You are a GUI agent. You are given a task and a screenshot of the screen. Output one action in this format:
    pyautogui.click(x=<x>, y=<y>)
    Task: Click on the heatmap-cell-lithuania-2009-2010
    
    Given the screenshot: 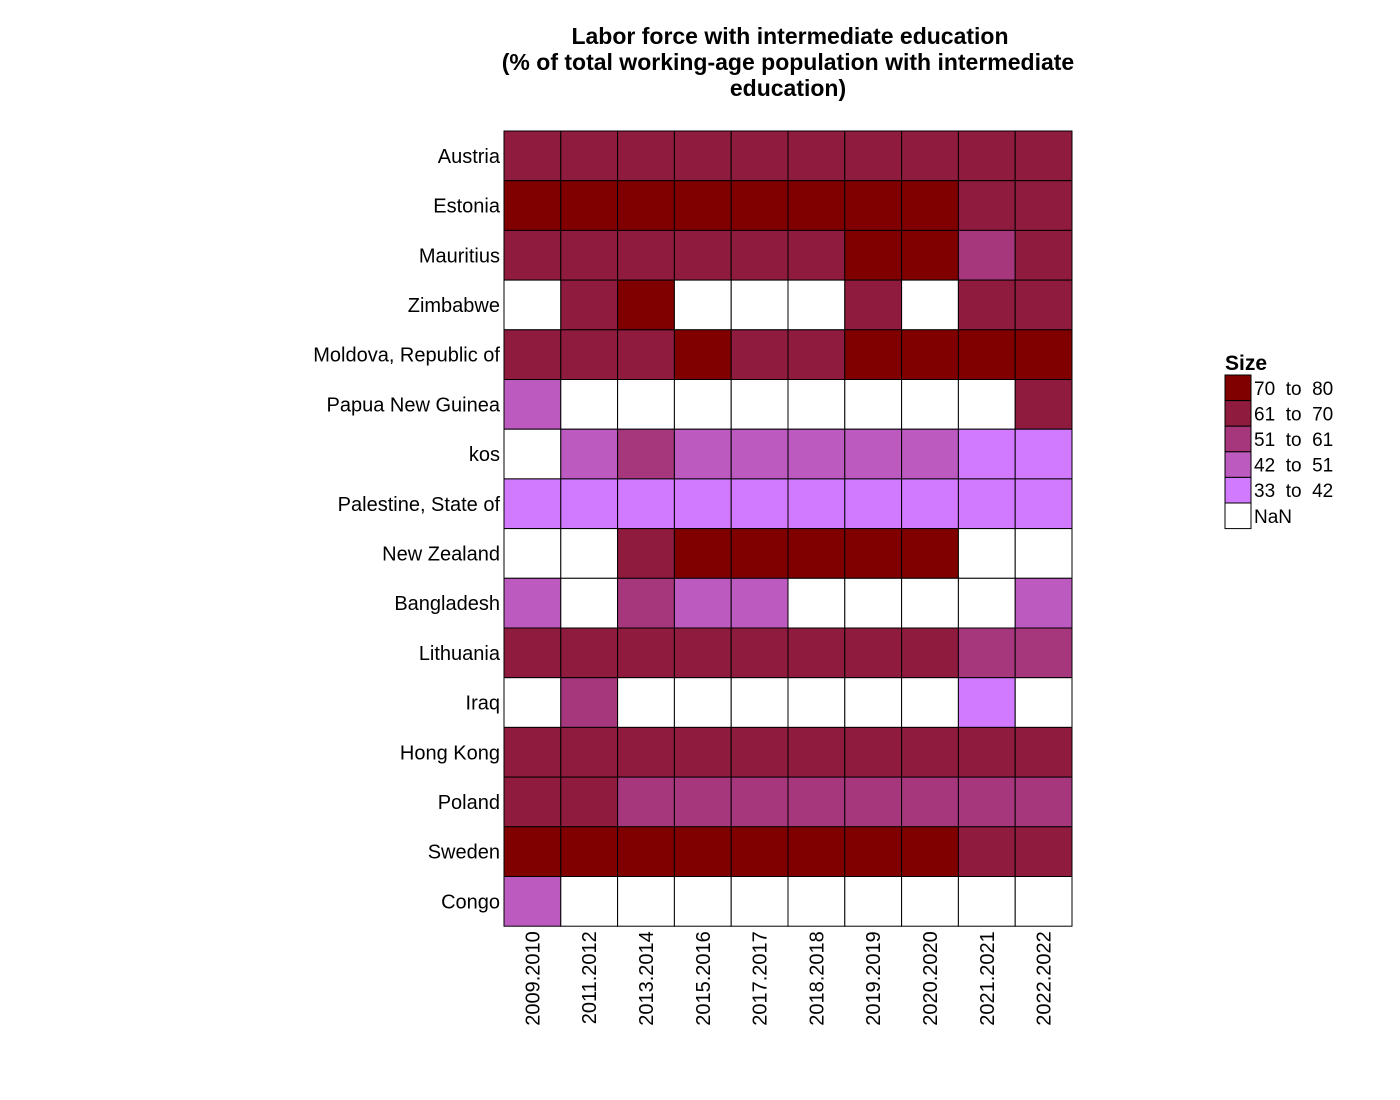 What is the action you would take?
    pyautogui.click(x=532, y=653)
    